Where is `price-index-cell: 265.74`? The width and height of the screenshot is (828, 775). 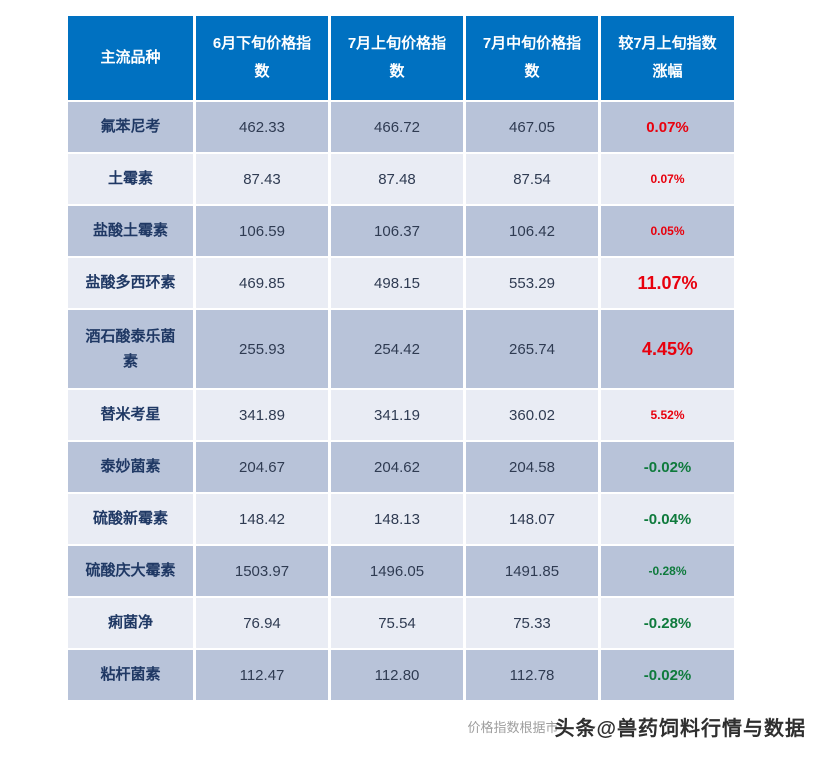 price-index-cell: 265.74 is located at coordinates (532, 349).